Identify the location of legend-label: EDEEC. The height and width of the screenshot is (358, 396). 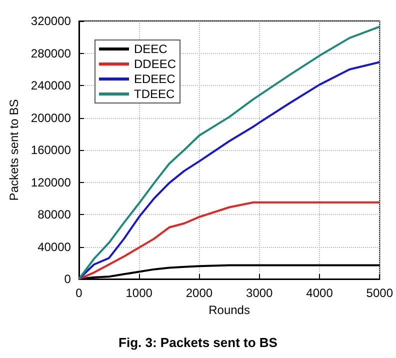
(155, 79).